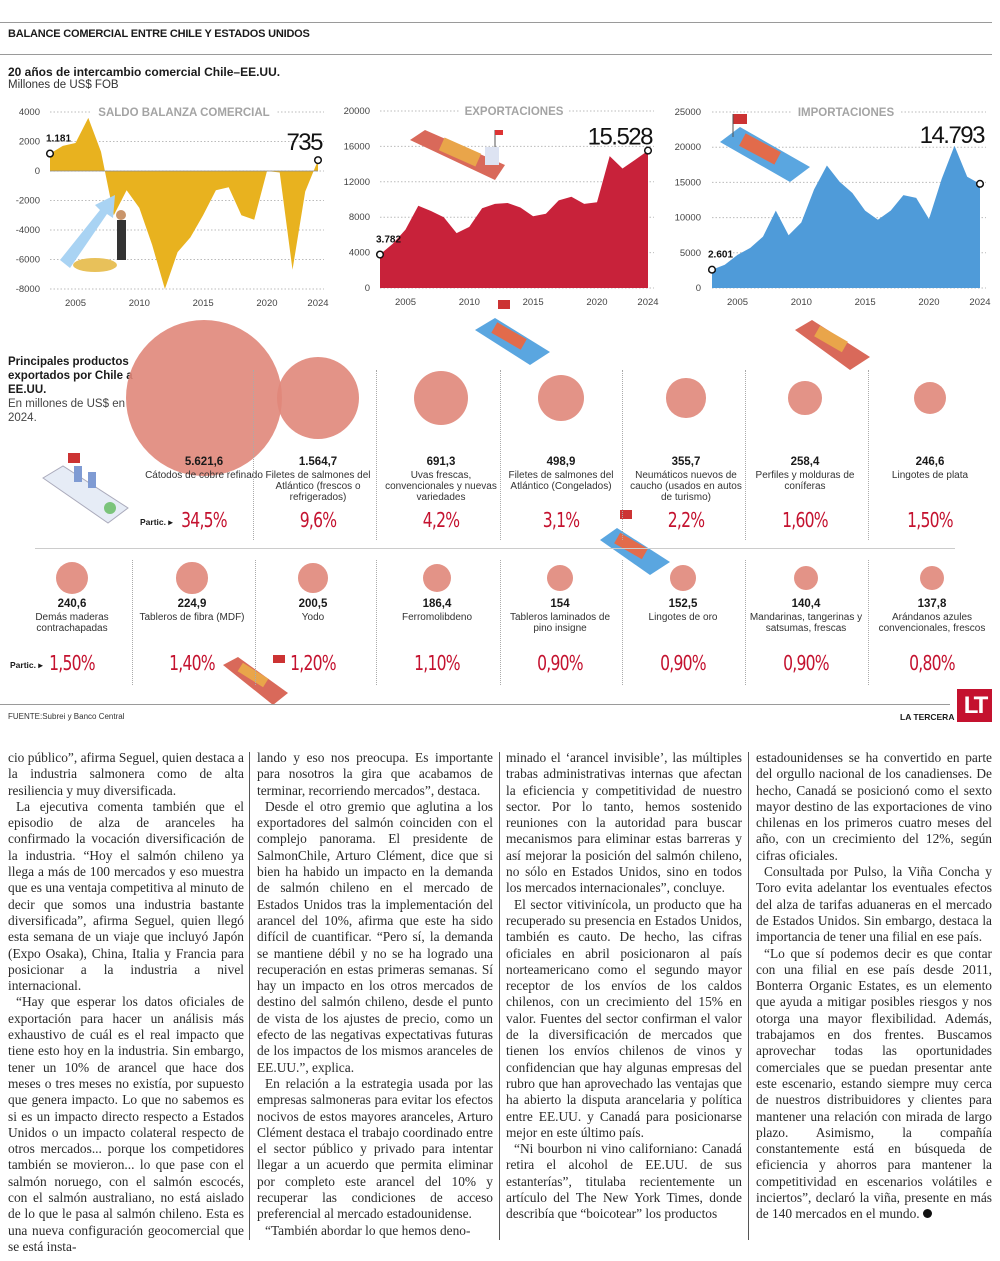 The width and height of the screenshot is (1000, 1261). Describe the element at coordinates (37, 171) in the screenshot. I see `y-tick-label: 0` at that location.